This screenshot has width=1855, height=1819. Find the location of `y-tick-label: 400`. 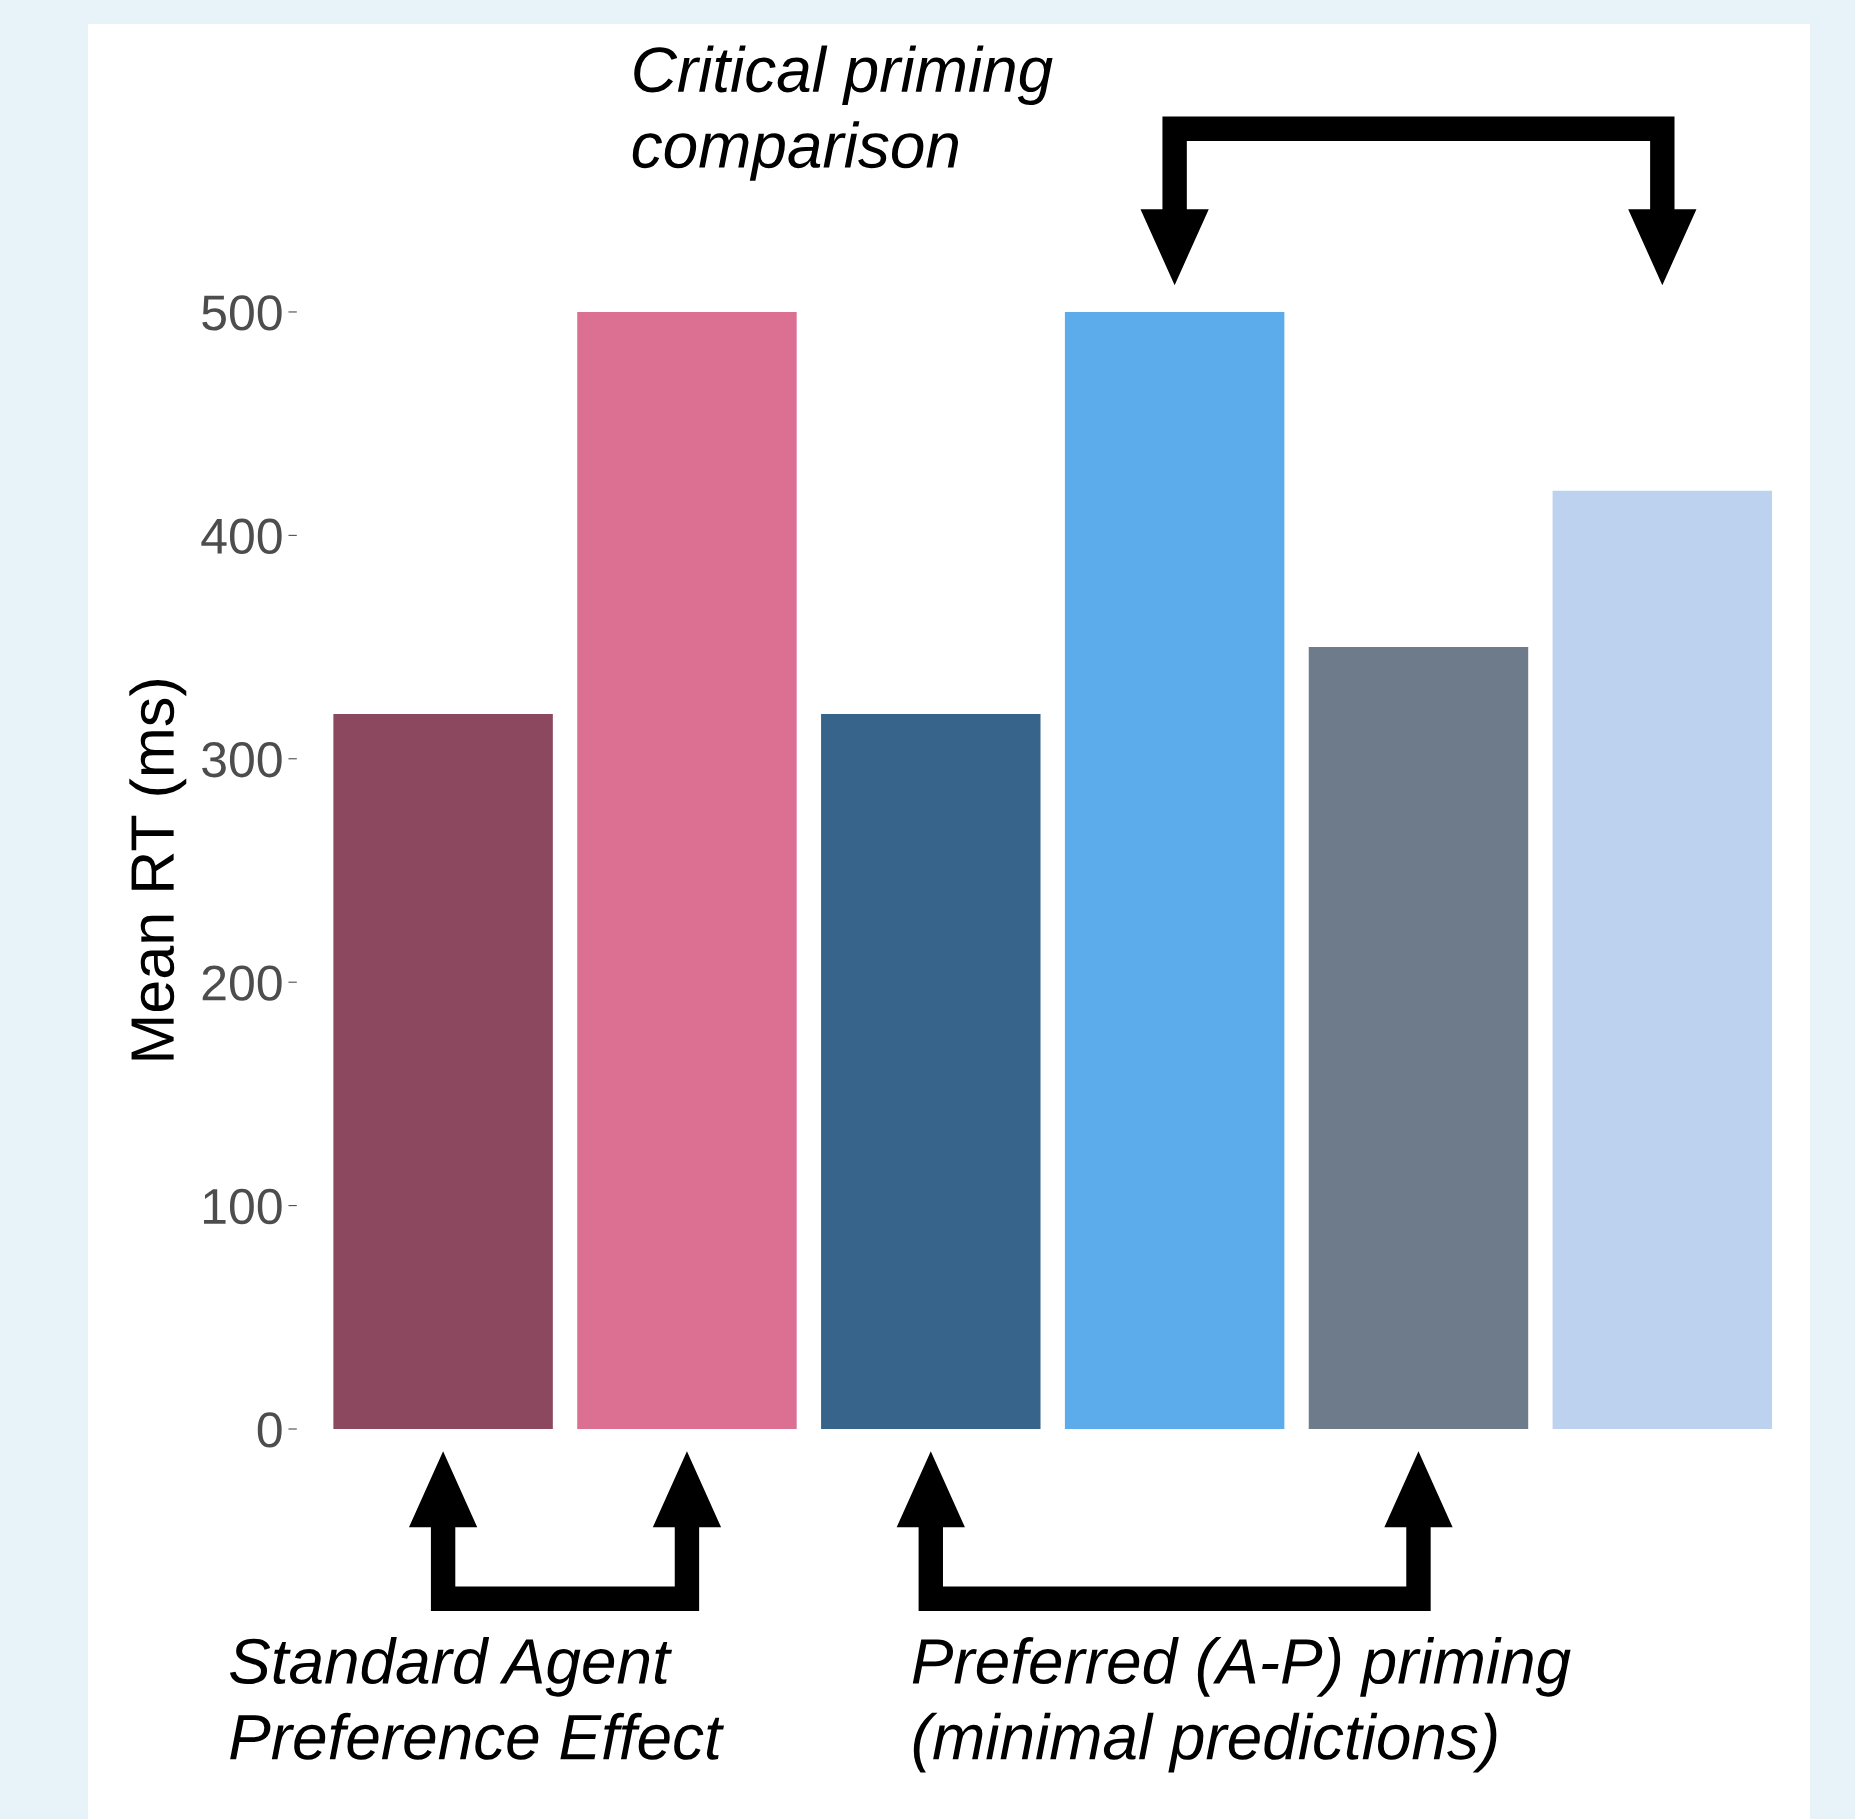

y-tick-label: 400 is located at coordinates (241, 536).